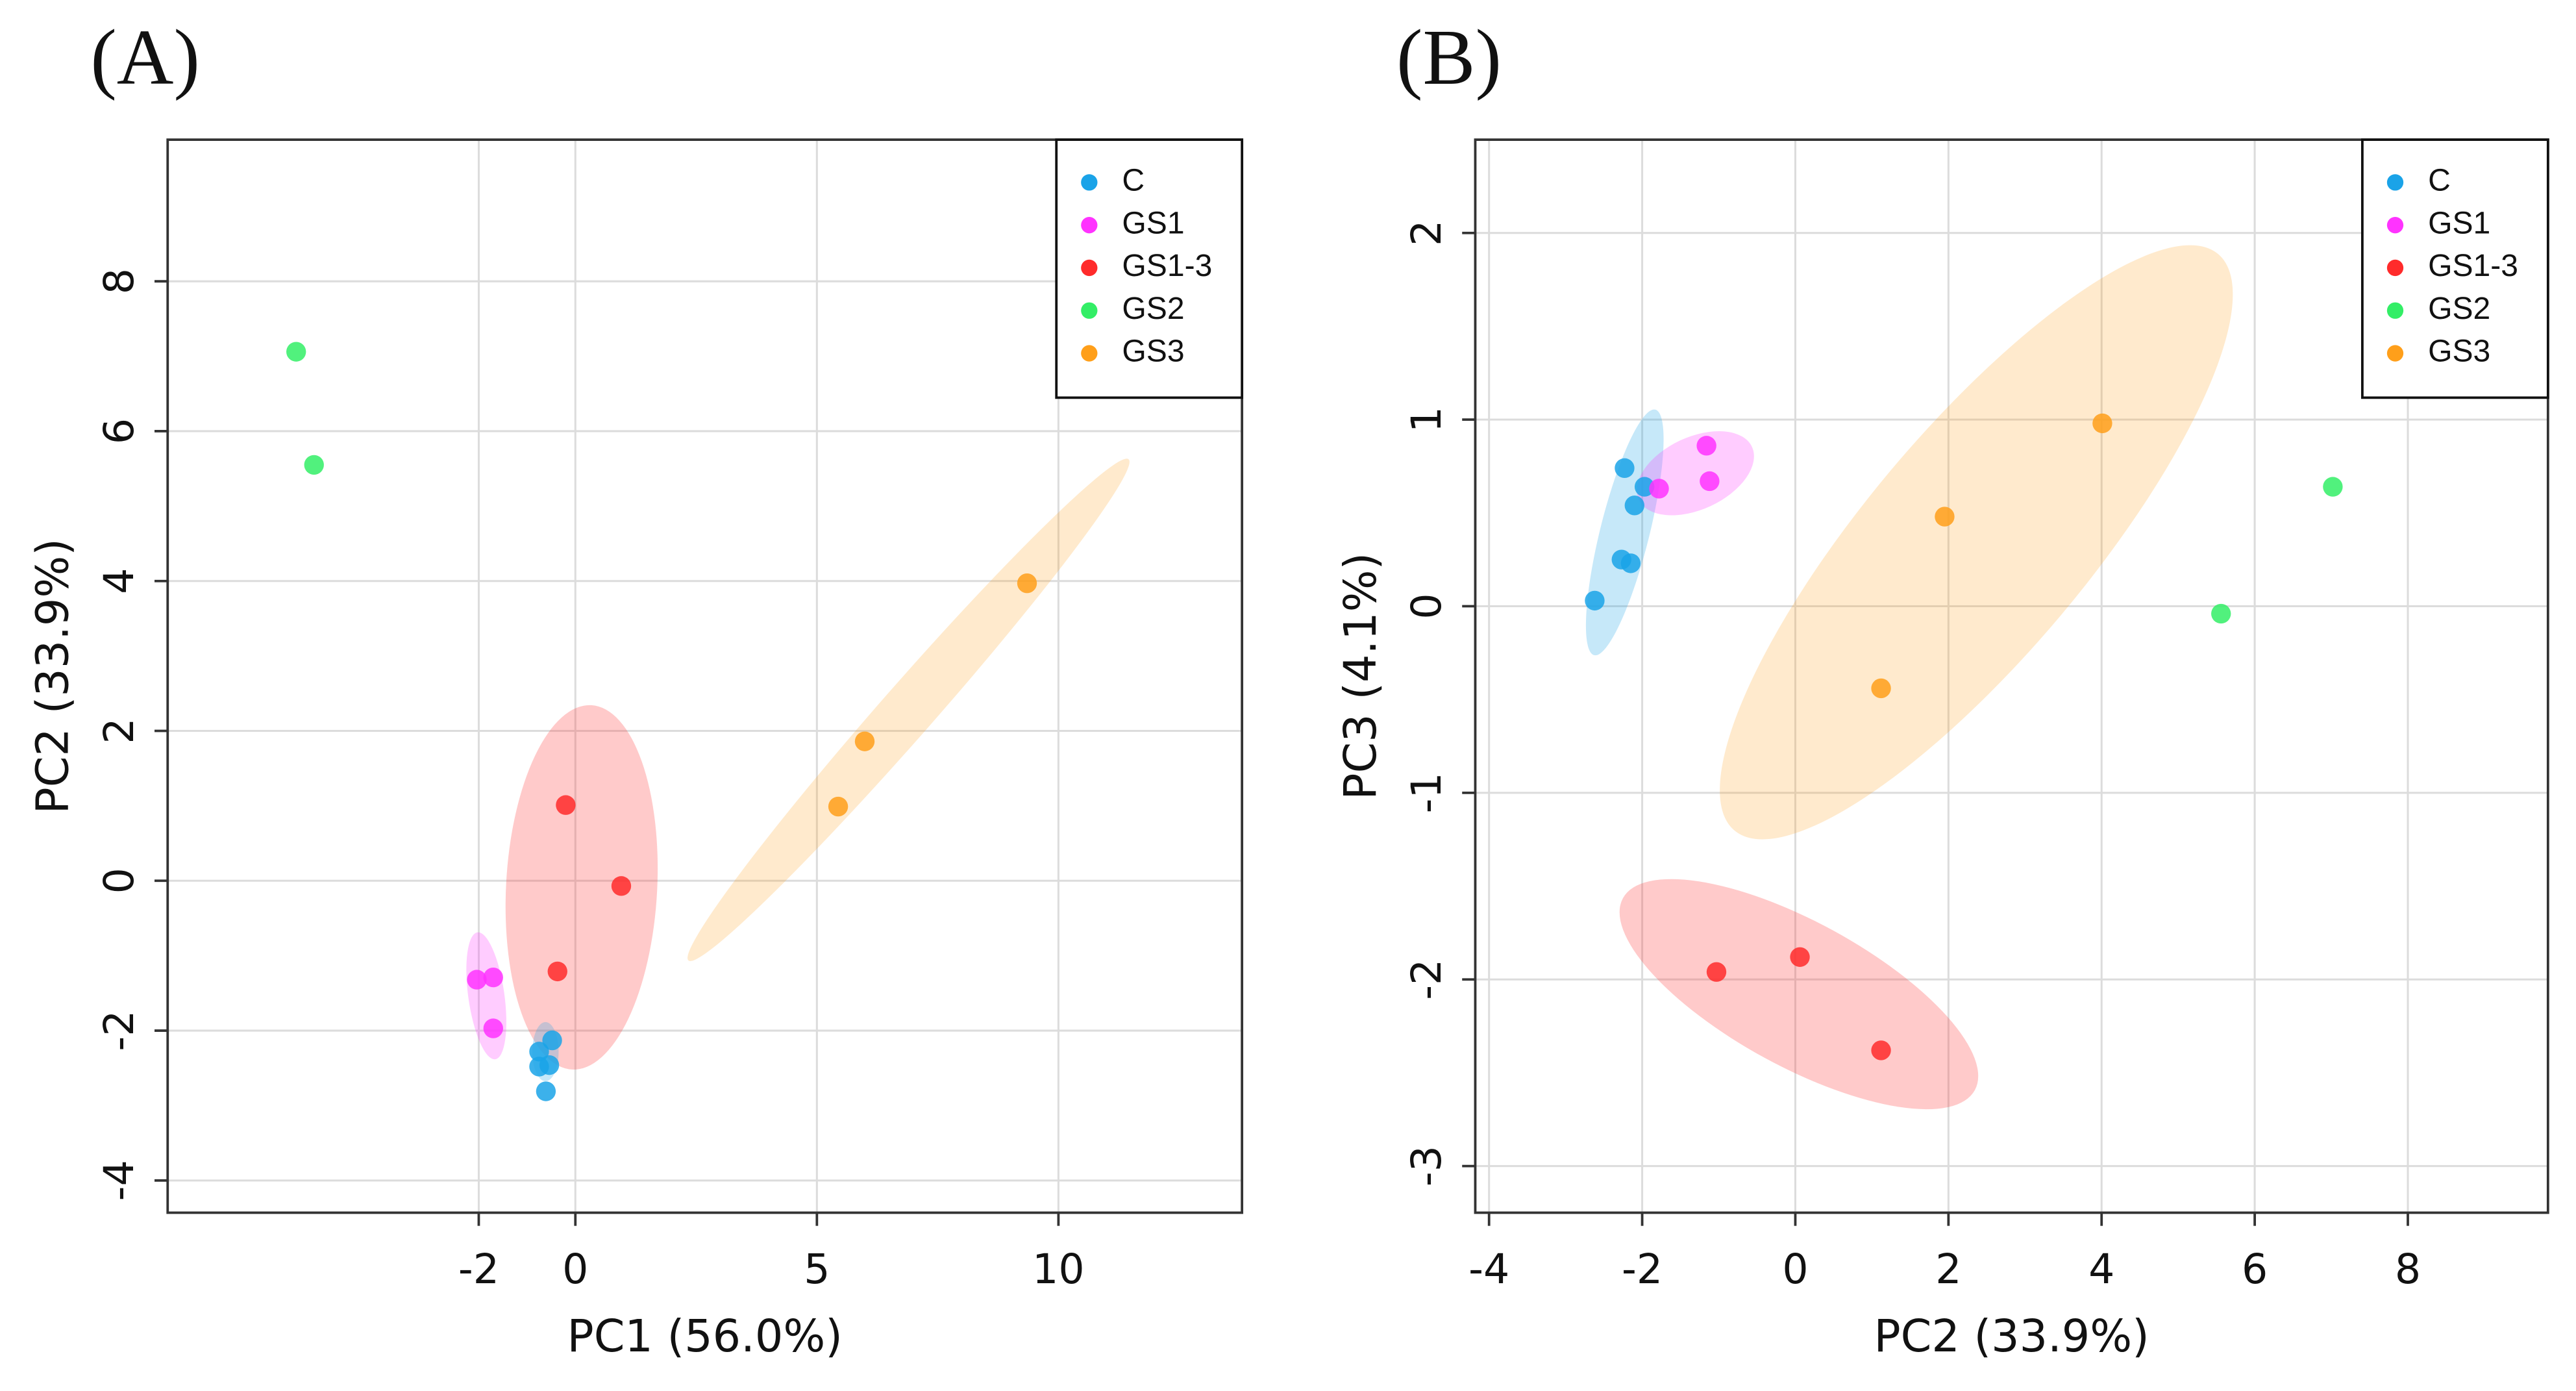 Image resolution: width=2576 pixels, height=1391 pixels. Describe the element at coordinates (1449, 57) in the screenshot. I see `panel-label: (B)` at that location.